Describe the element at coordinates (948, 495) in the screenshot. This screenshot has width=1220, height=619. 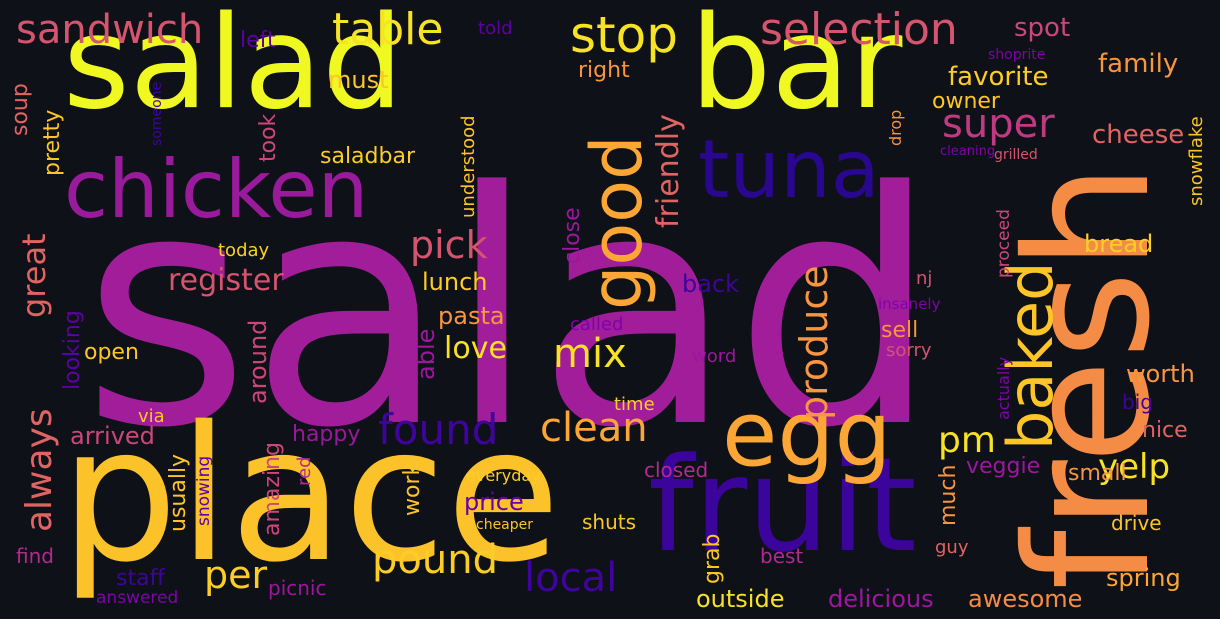
I see `word-much: much` at that location.